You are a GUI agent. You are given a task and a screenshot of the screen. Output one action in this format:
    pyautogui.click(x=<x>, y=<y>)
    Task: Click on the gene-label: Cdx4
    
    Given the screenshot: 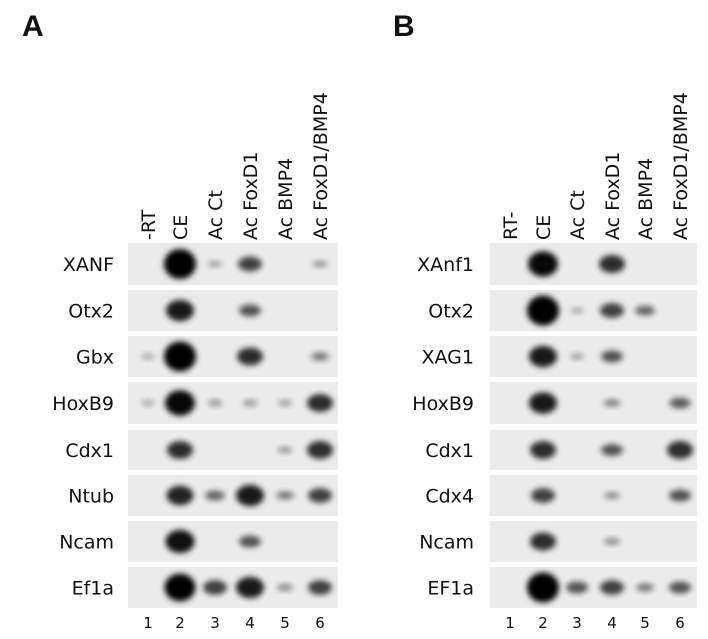 What is the action you would take?
    pyautogui.click(x=449, y=497)
    